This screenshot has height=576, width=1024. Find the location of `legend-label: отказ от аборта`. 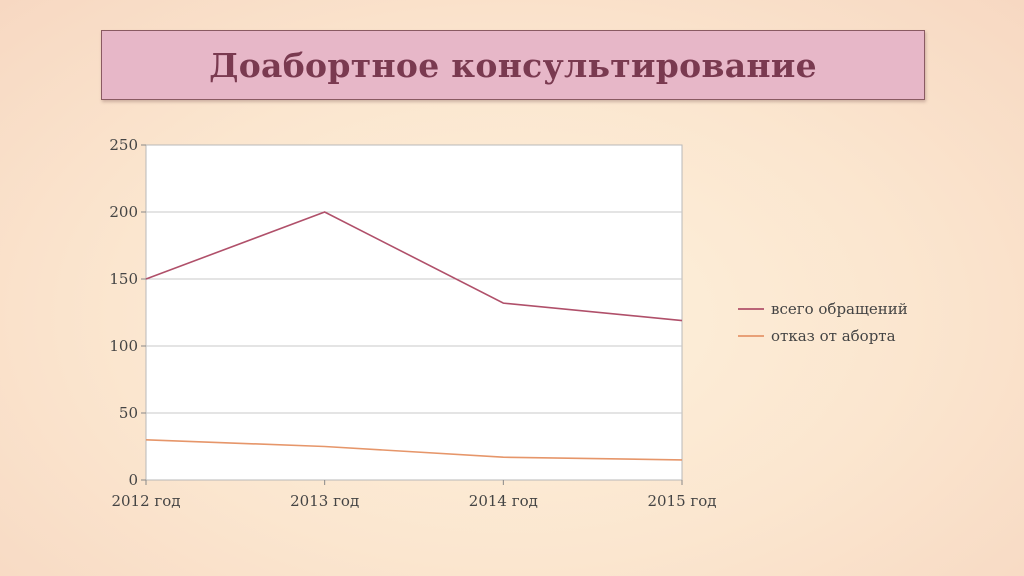

legend-label: отказ от аборта is located at coordinates (833, 336).